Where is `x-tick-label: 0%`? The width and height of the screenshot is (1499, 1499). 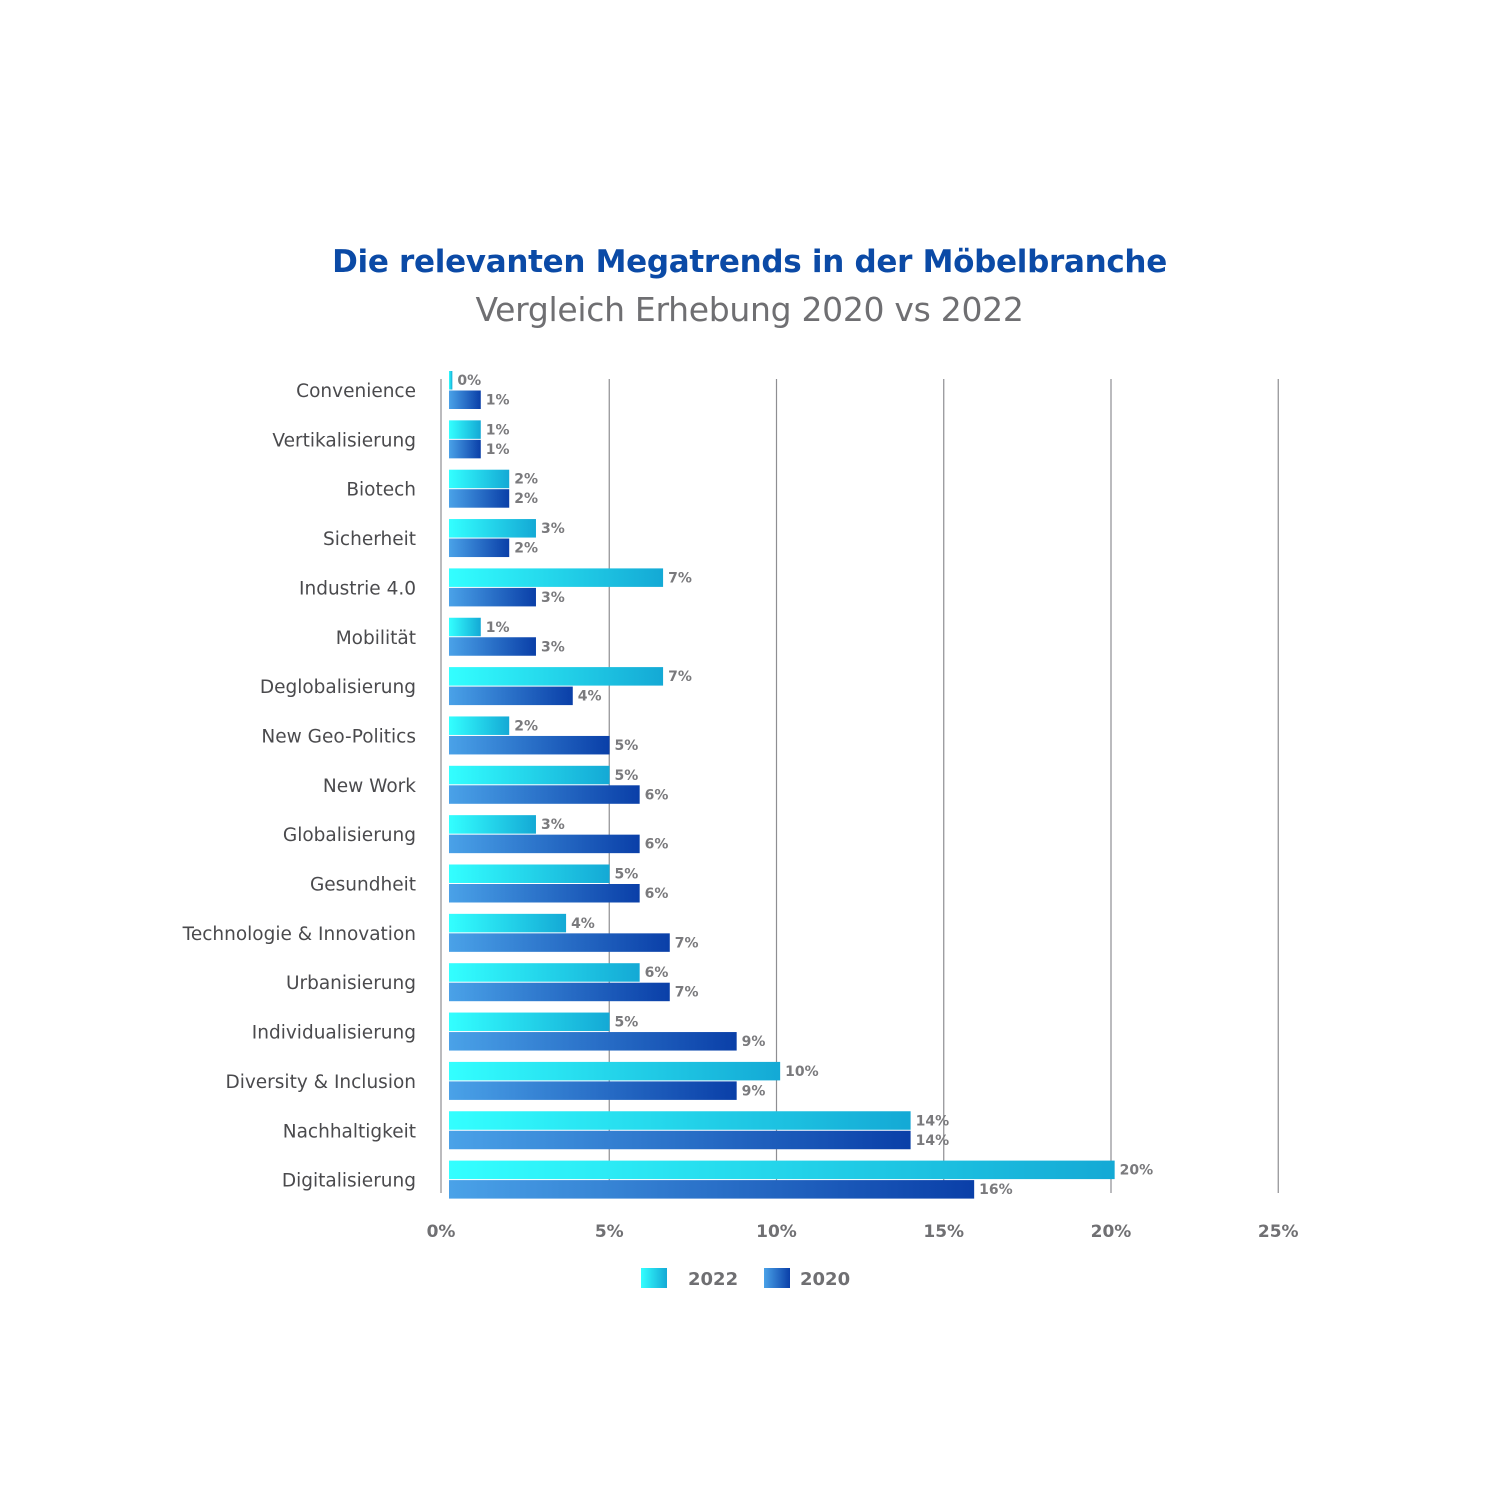
x-tick-label: 0% is located at coordinates (441, 1232).